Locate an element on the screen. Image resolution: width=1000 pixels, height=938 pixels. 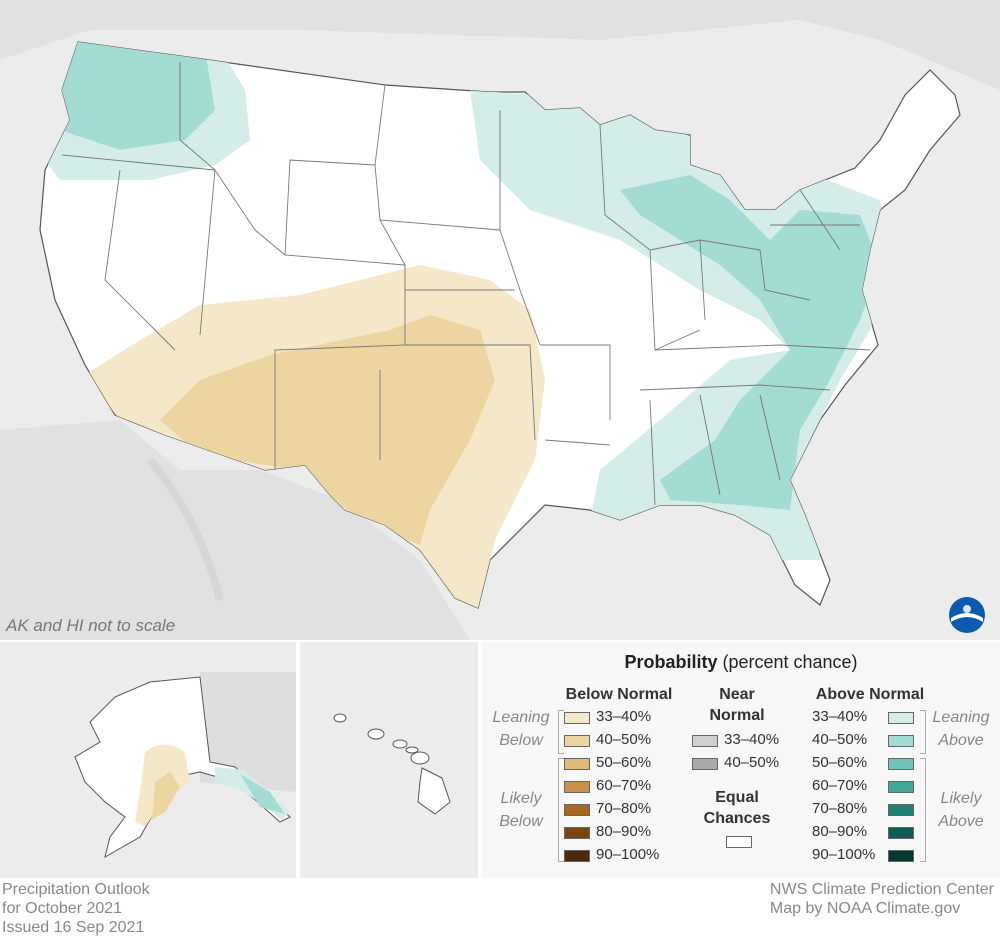
equal-chances-heading: Equal Chances is located at coordinates (737, 808).